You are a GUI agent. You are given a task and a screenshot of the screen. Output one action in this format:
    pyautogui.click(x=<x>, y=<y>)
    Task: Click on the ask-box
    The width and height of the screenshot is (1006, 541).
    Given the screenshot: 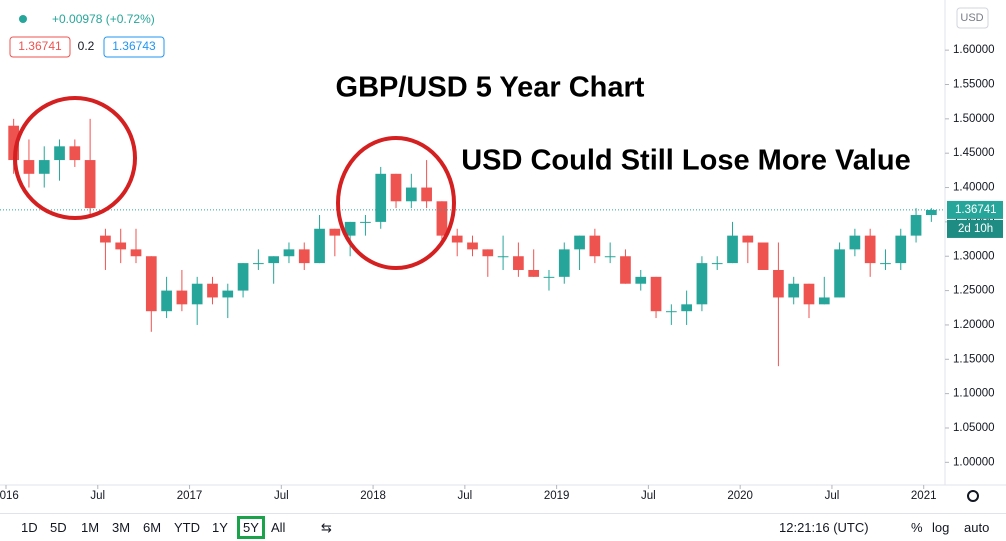 What is the action you would take?
    pyautogui.click(x=134, y=47)
    